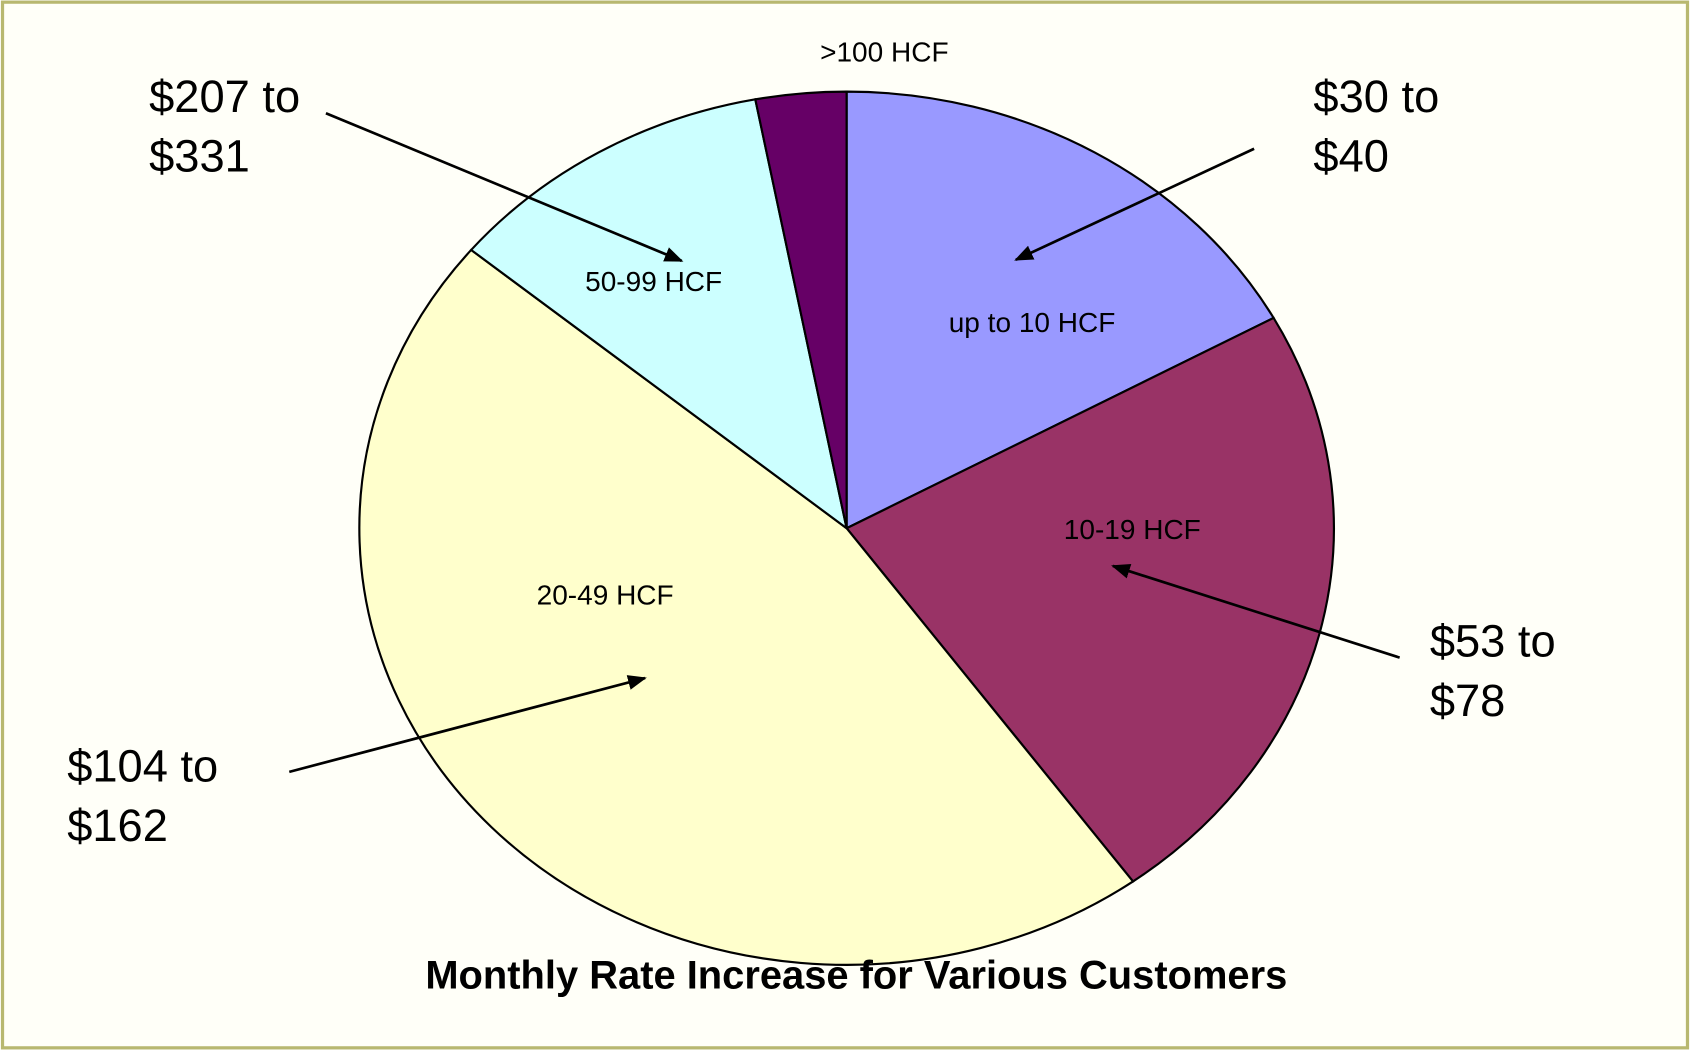 This screenshot has width=1690, height=1050. Describe the element at coordinates (605, 595) in the screenshot. I see `slice-label: 20-49 HCF` at that location.